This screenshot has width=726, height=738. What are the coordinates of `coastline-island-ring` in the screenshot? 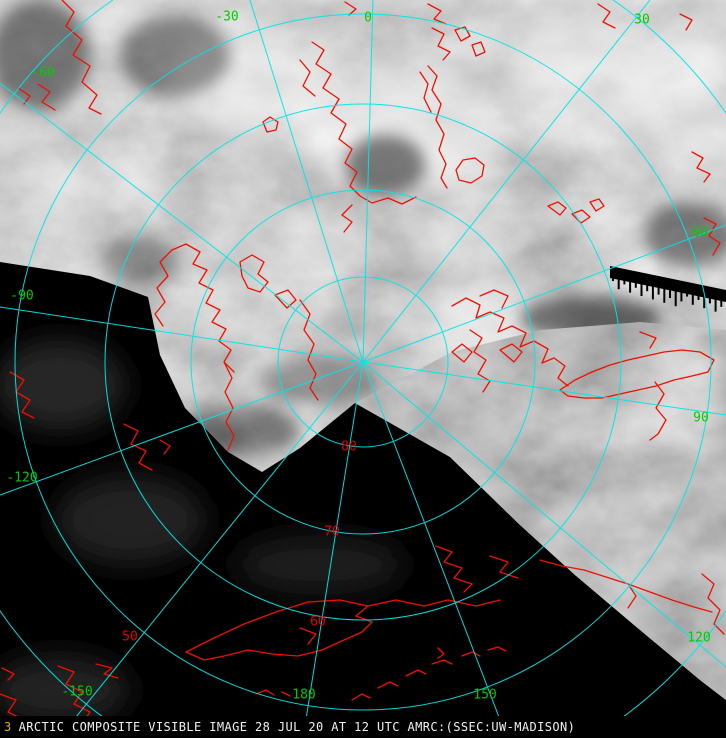 It's located at (373, 150).